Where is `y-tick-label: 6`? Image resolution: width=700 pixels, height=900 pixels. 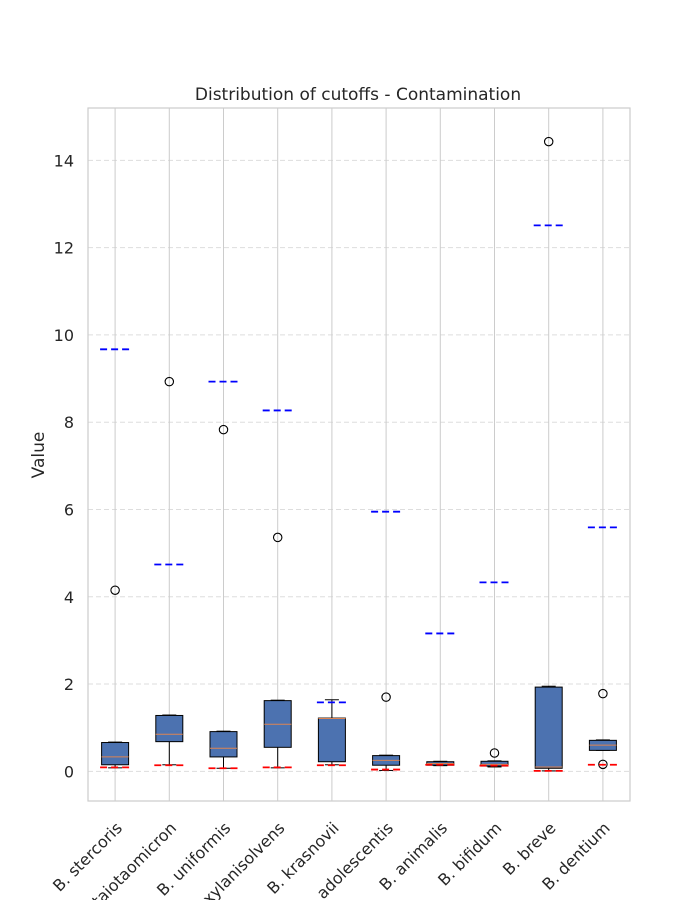 y-tick-label: 6 is located at coordinates (69, 509).